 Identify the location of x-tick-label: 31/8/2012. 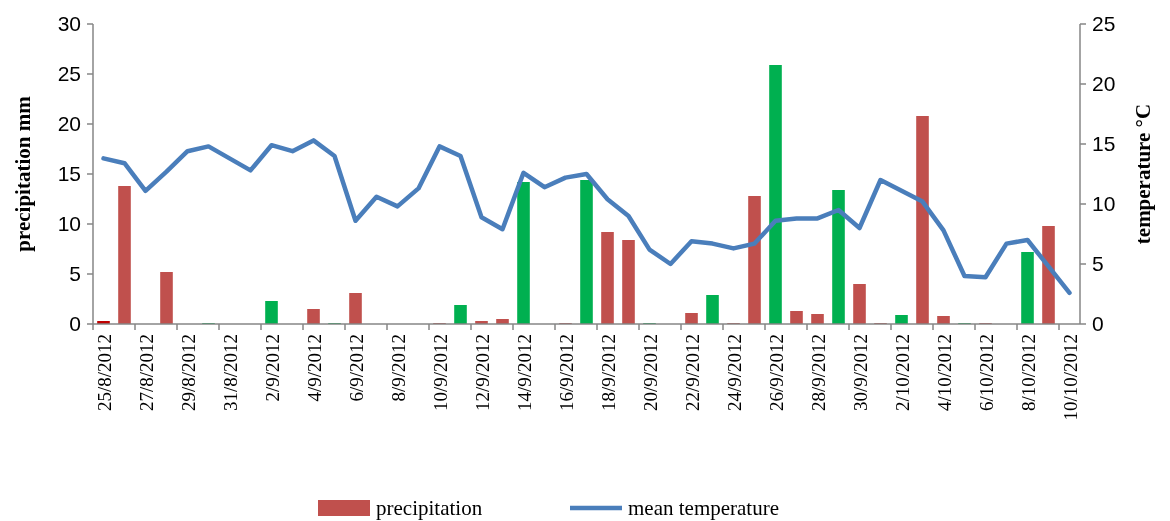
(230, 373).